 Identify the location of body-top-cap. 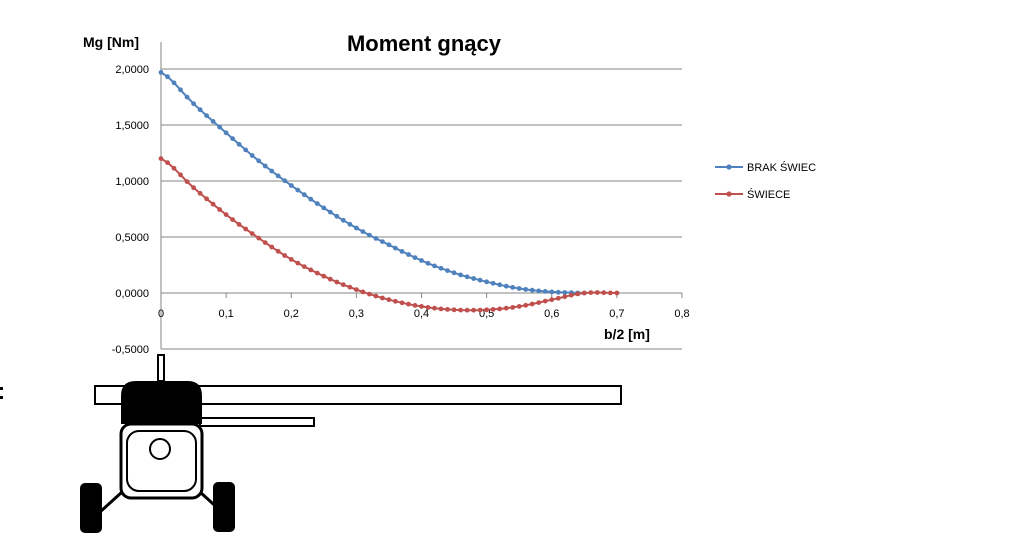
(161, 402).